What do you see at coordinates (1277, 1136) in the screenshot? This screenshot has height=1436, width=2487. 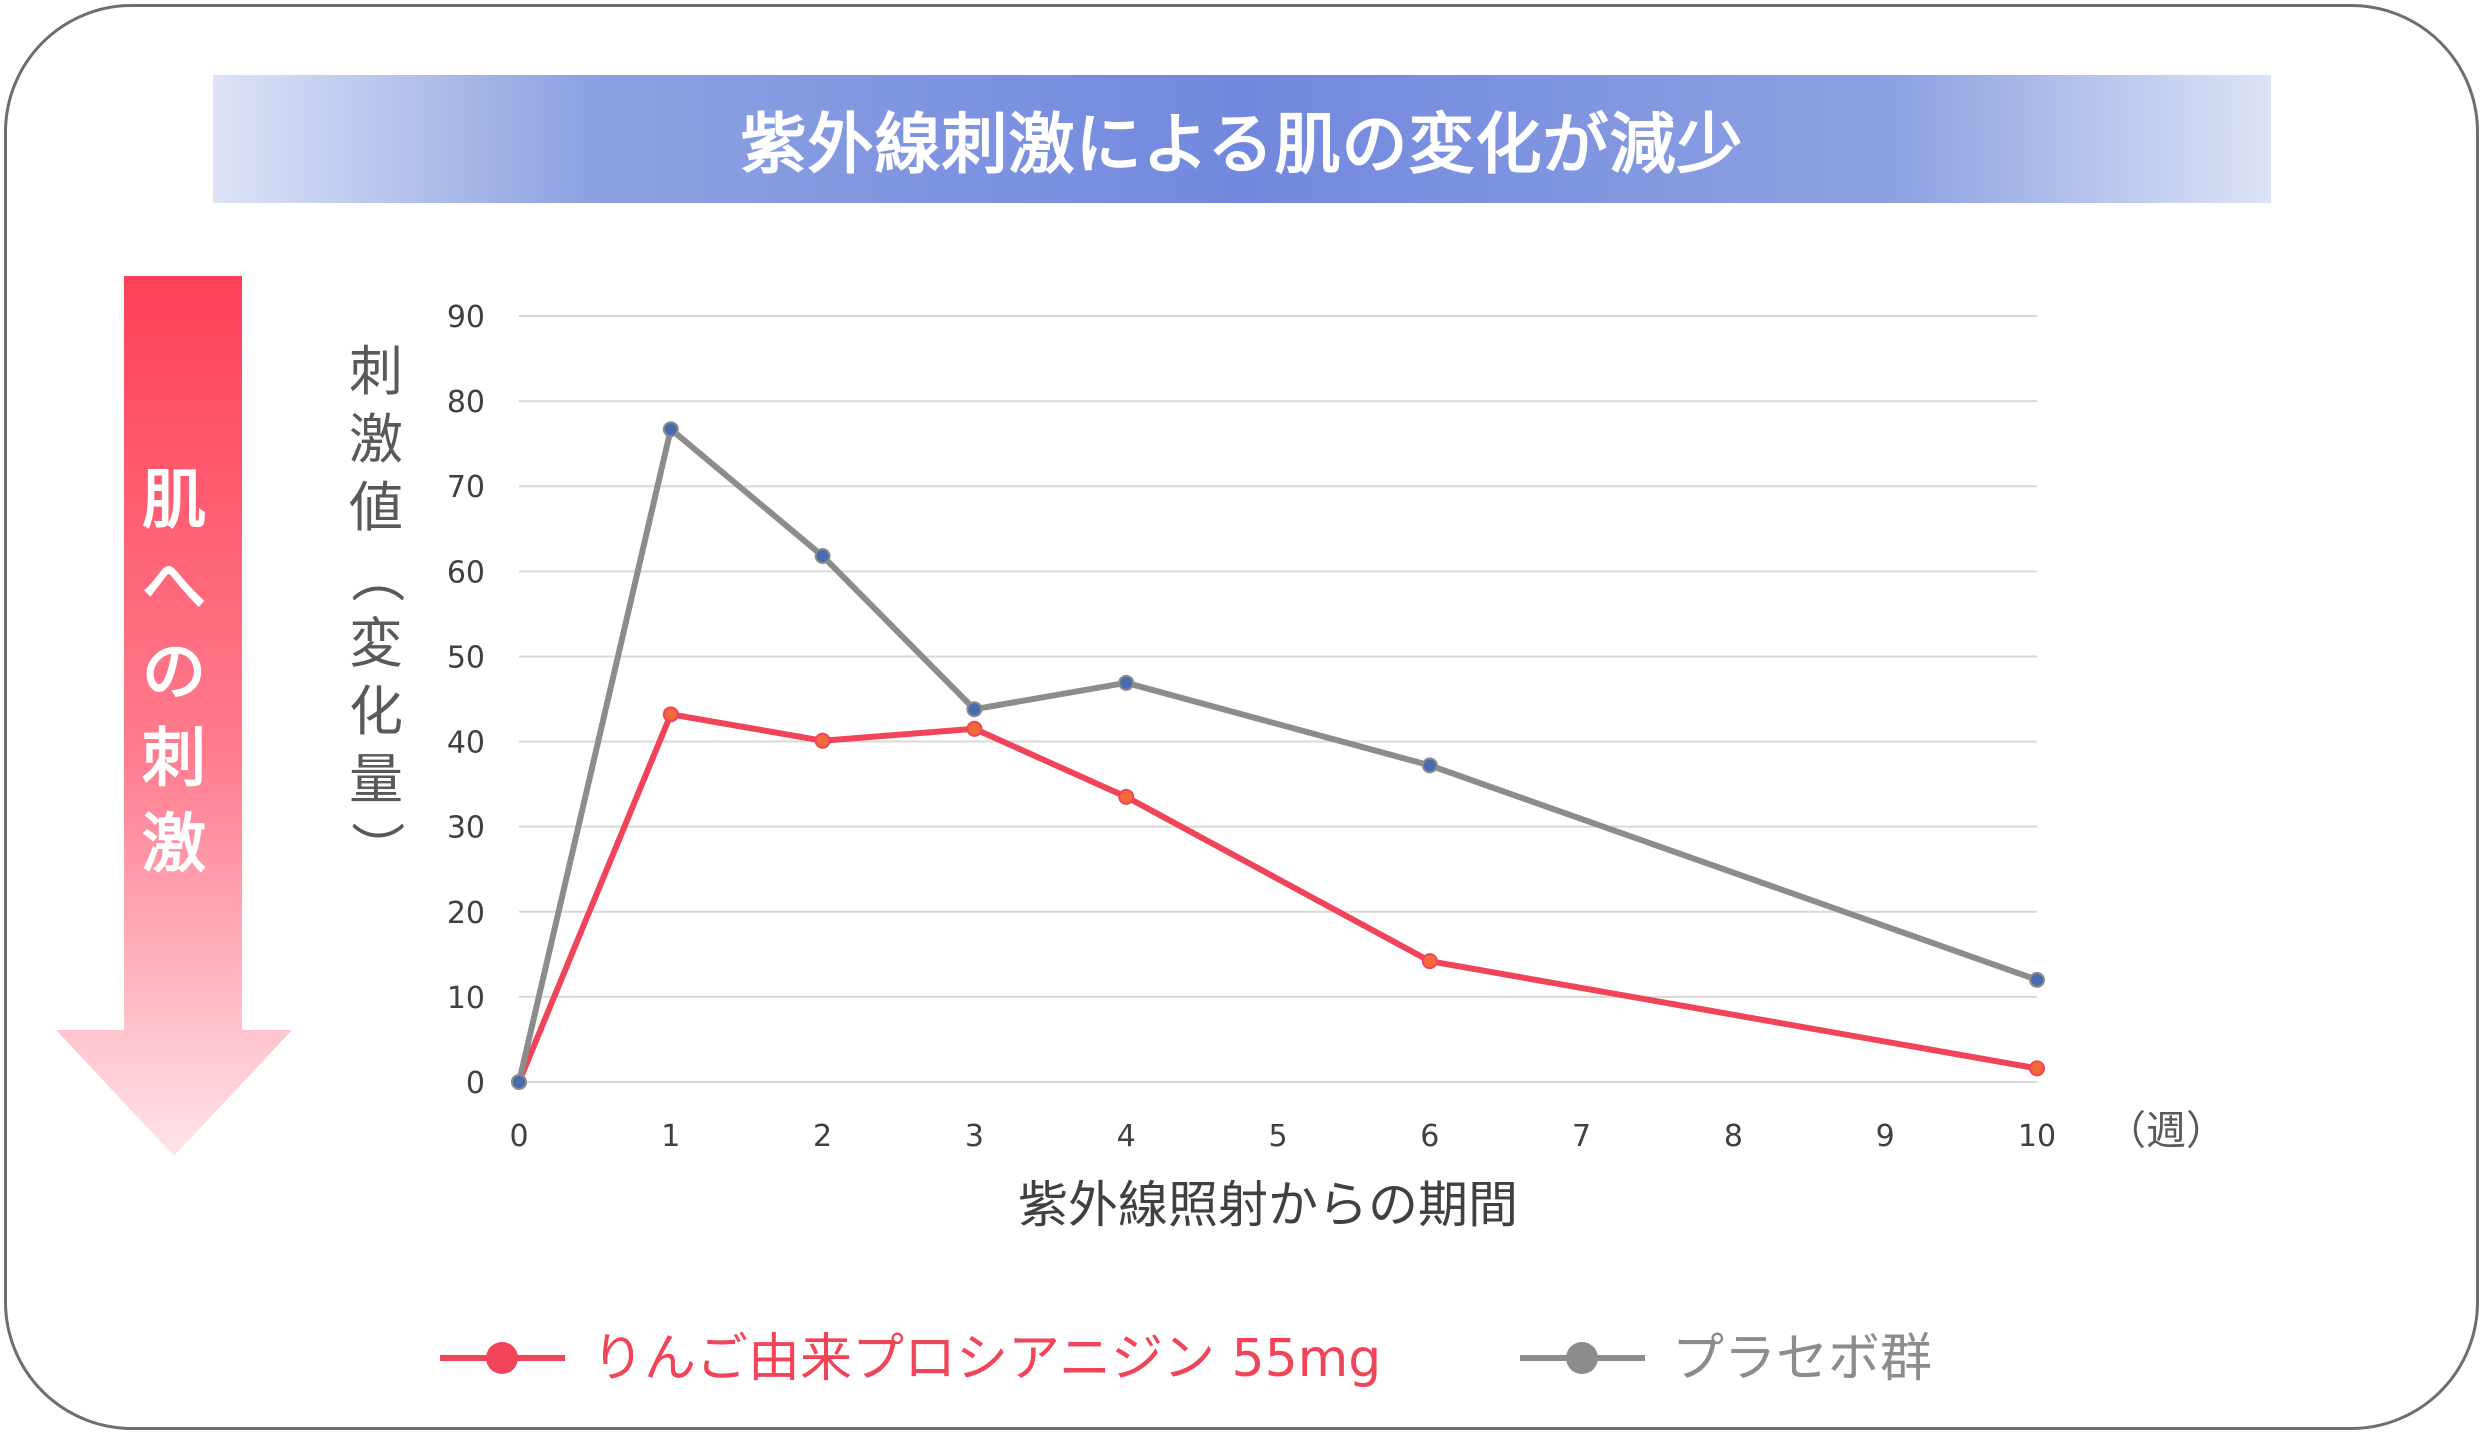 I see `x-tick-label: 5` at bounding box center [1277, 1136].